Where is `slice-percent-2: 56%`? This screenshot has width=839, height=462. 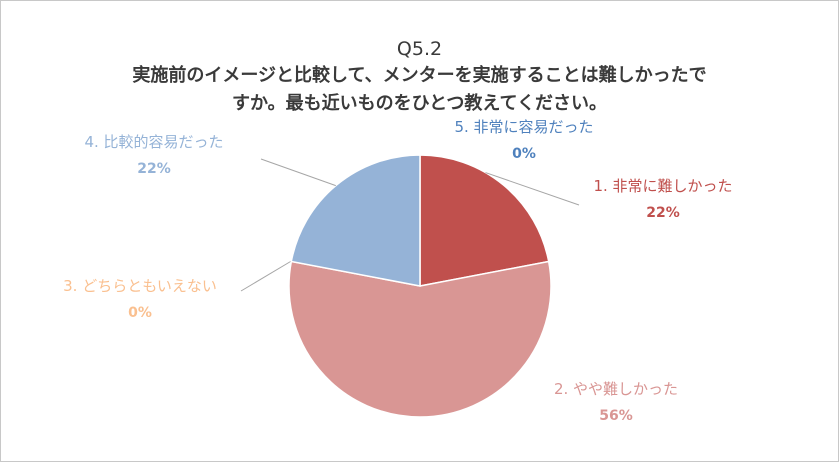 slice-percent-2: 56% is located at coordinates (616, 416).